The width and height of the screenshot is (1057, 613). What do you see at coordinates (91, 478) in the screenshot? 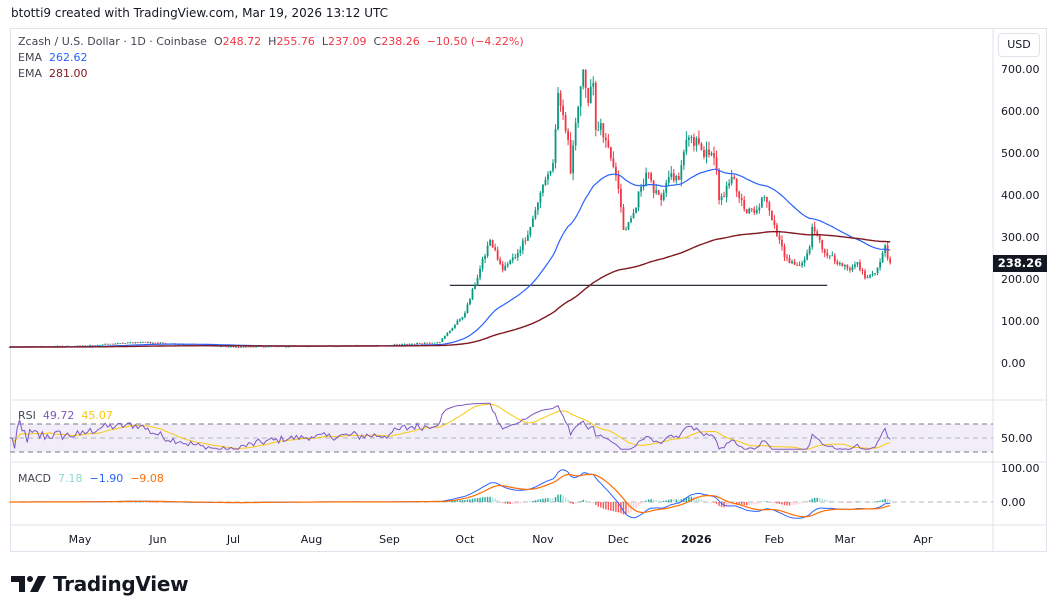
I see `macd-legend: MACD 7.18 −1.90 −9.08` at bounding box center [91, 478].